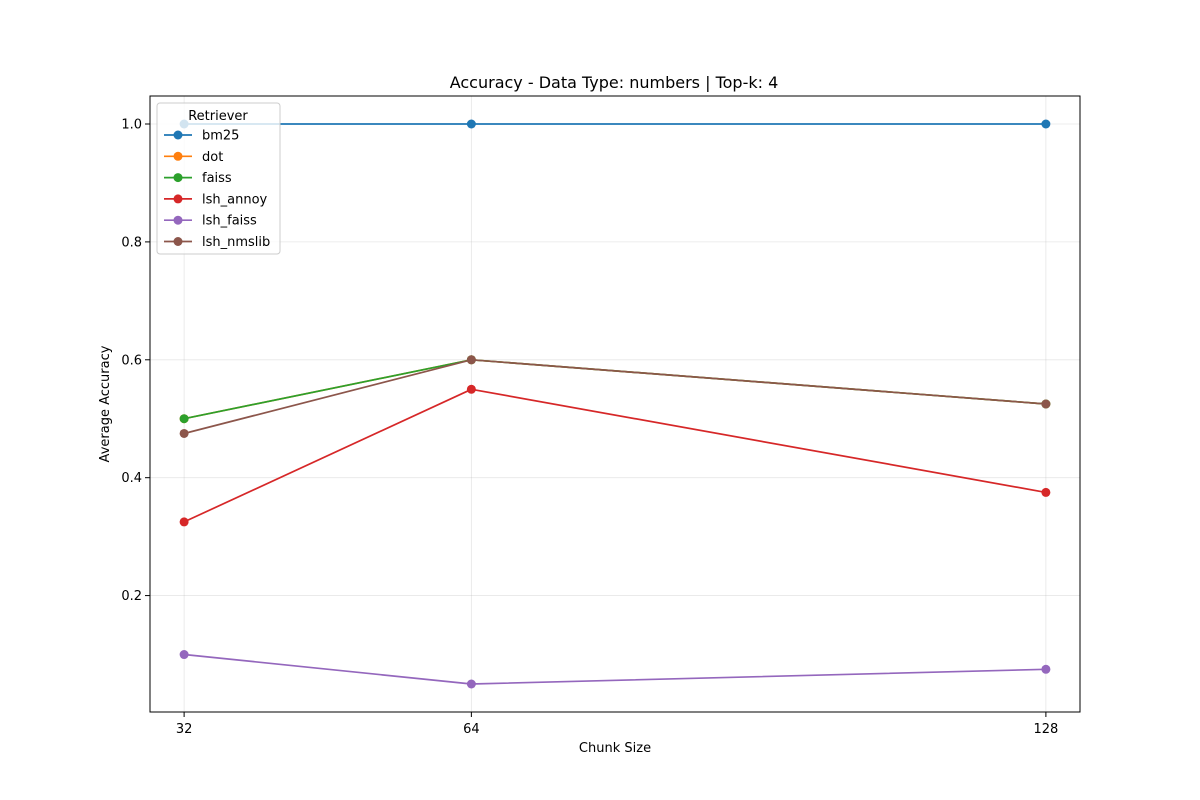 The height and width of the screenshot is (800, 1200). I want to click on legend-label: dot, so click(212, 157).